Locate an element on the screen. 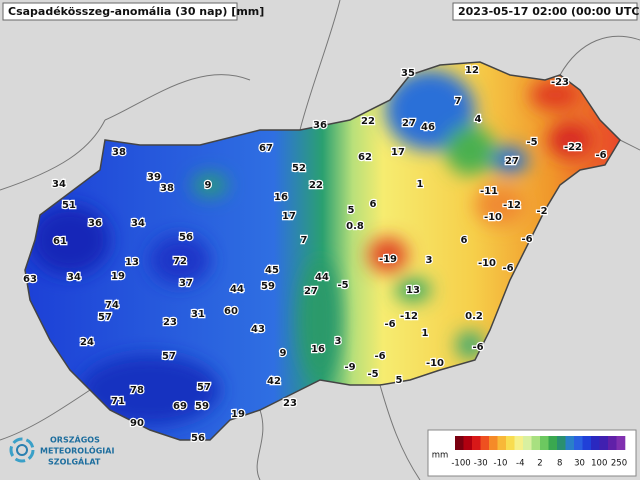 The width and height of the screenshot is (640, 480). station-value: 52 is located at coordinates (299, 168).